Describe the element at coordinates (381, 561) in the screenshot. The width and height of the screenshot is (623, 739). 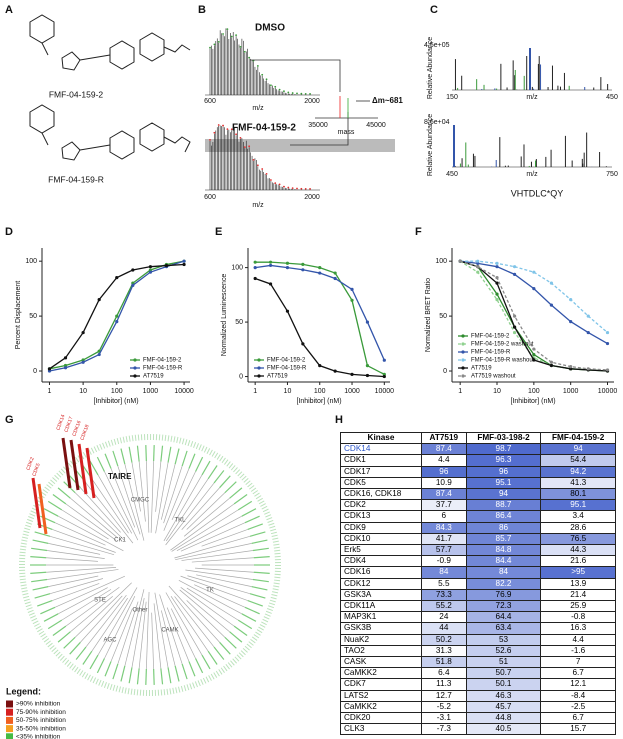
I see `kinase-cell: CDK4` at that location.